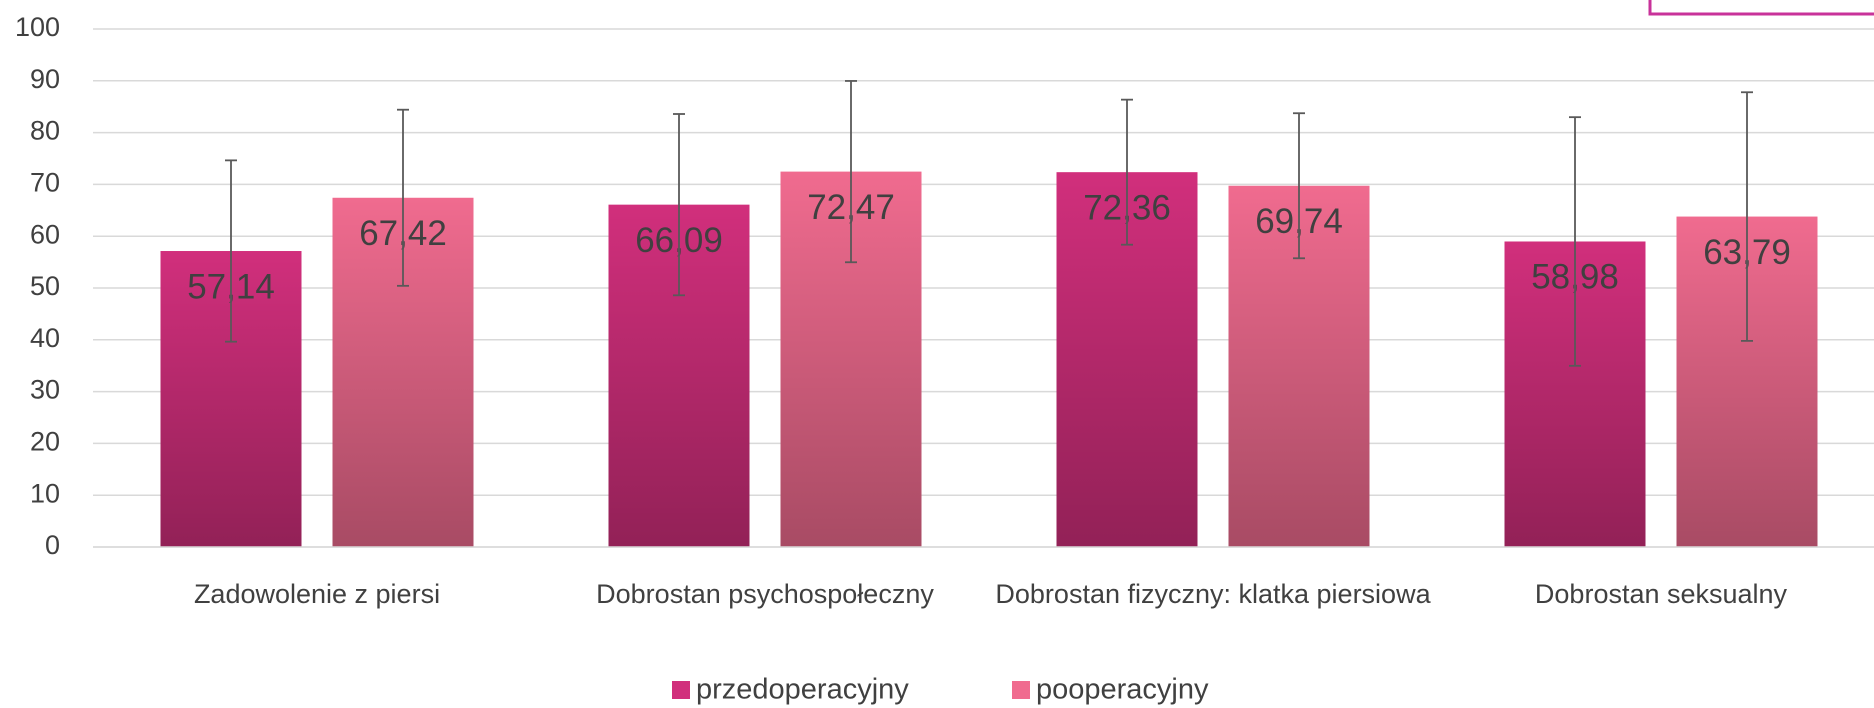  What do you see at coordinates (45, 131) in the screenshot?
I see `y-tick-label: 80` at bounding box center [45, 131].